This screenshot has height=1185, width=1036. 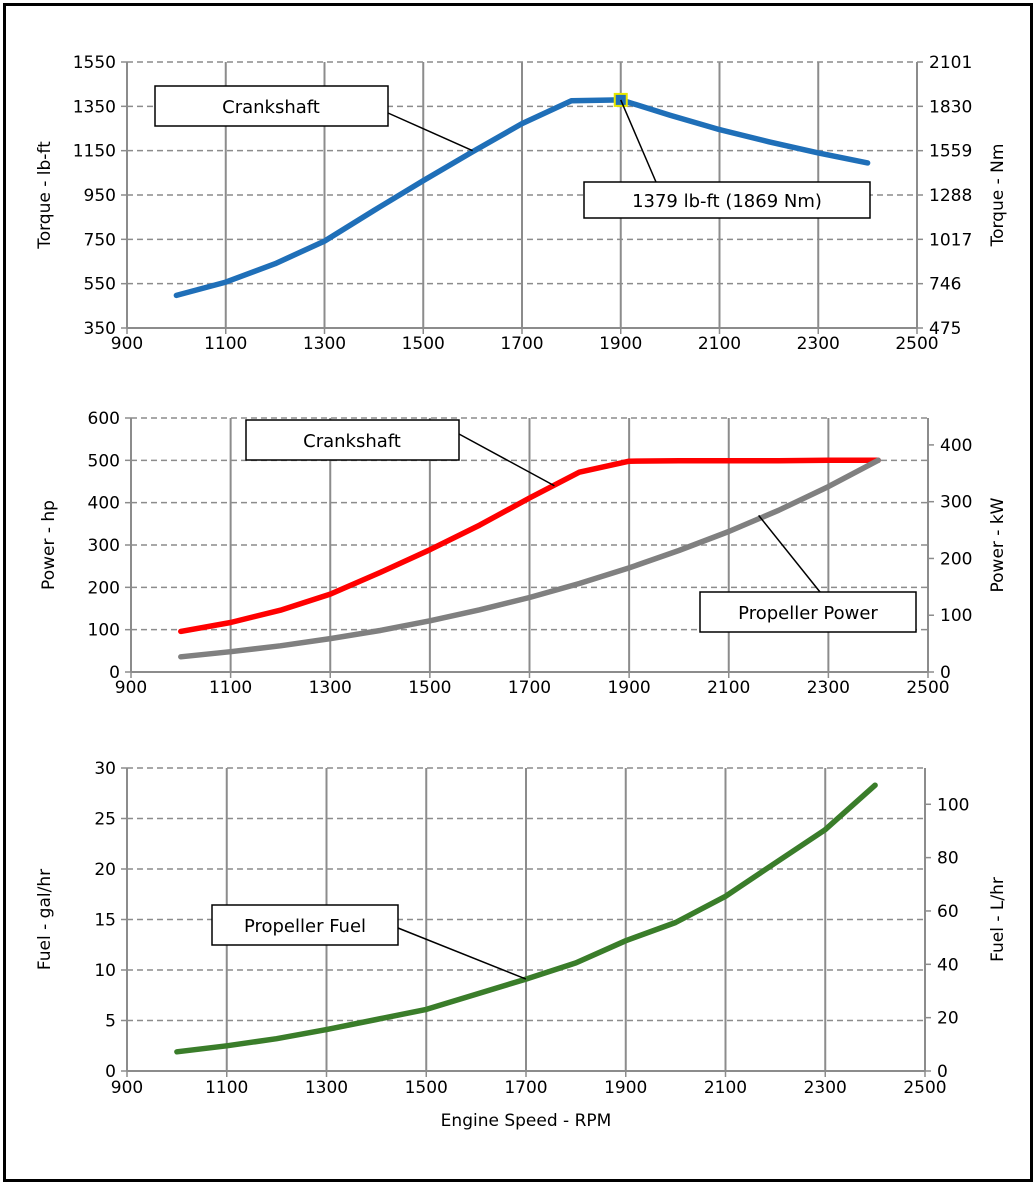 What do you see at coordinates (49, 545) in the screenshot?
I see `y-axis-title: Power - hp` at bounding box center [49, 545].